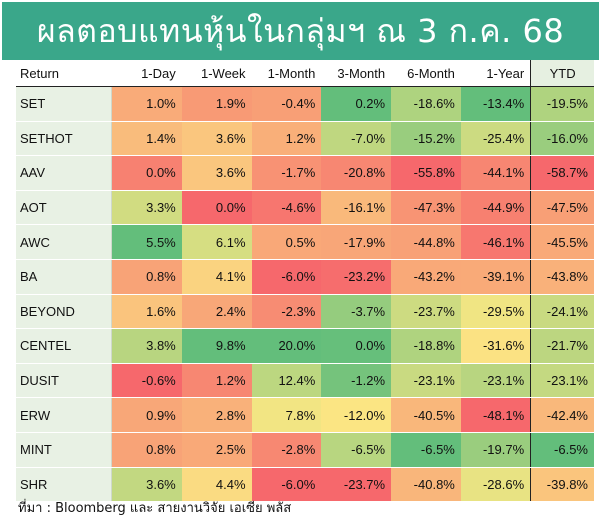  Describe the element at coordinates (146, 381) in the screenshot. I see `value-cell: -0.6%` at that location.